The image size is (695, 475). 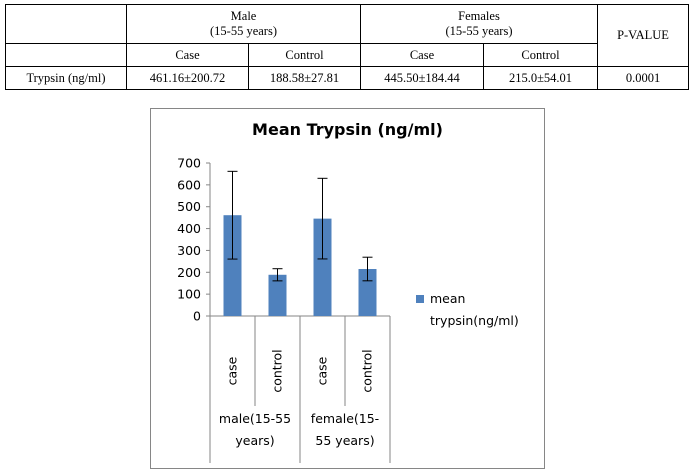 I want to click on female-group-header: Females (15-55 years), so click(x=479, y=24).